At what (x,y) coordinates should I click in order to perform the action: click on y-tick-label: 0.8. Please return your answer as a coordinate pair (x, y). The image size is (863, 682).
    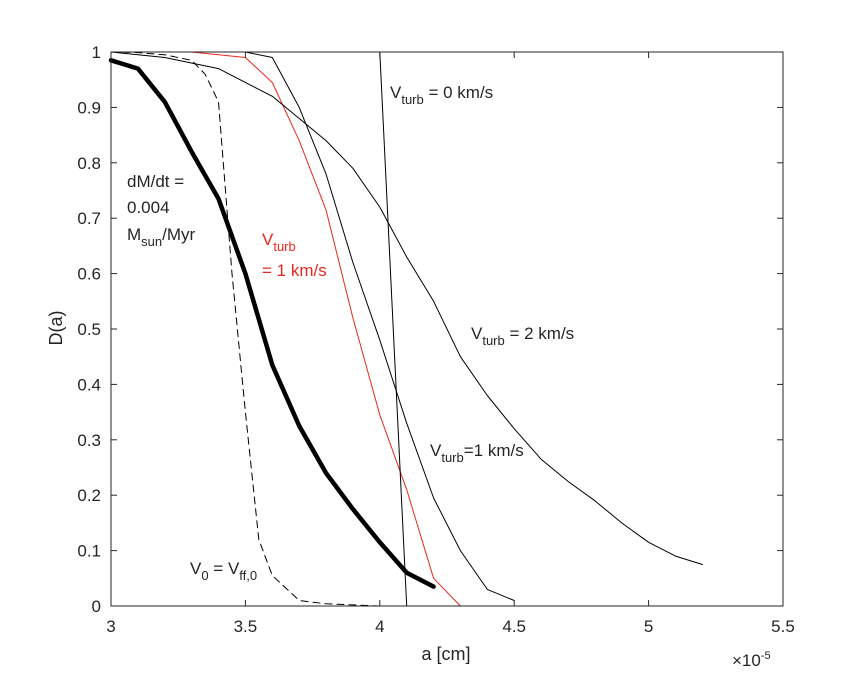
    Looking at the image, I should click on (89, 163).